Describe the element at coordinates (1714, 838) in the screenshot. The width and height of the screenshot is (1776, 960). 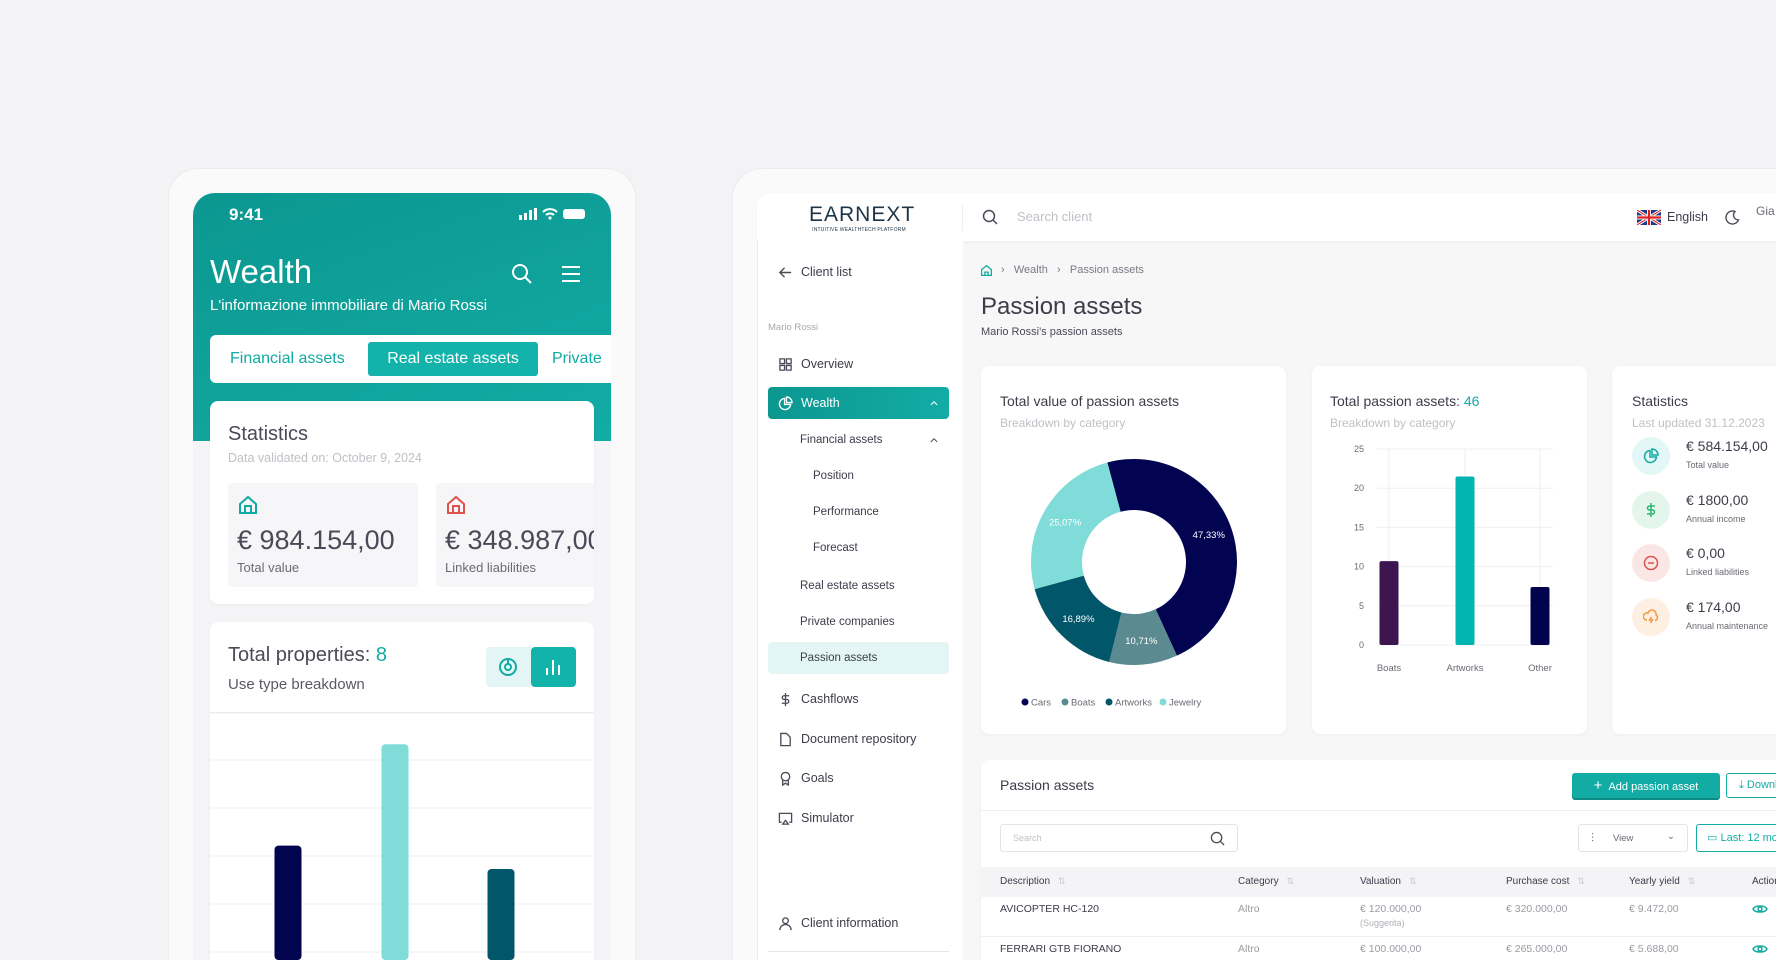
I see `calendar-icon: ▭` at that location.